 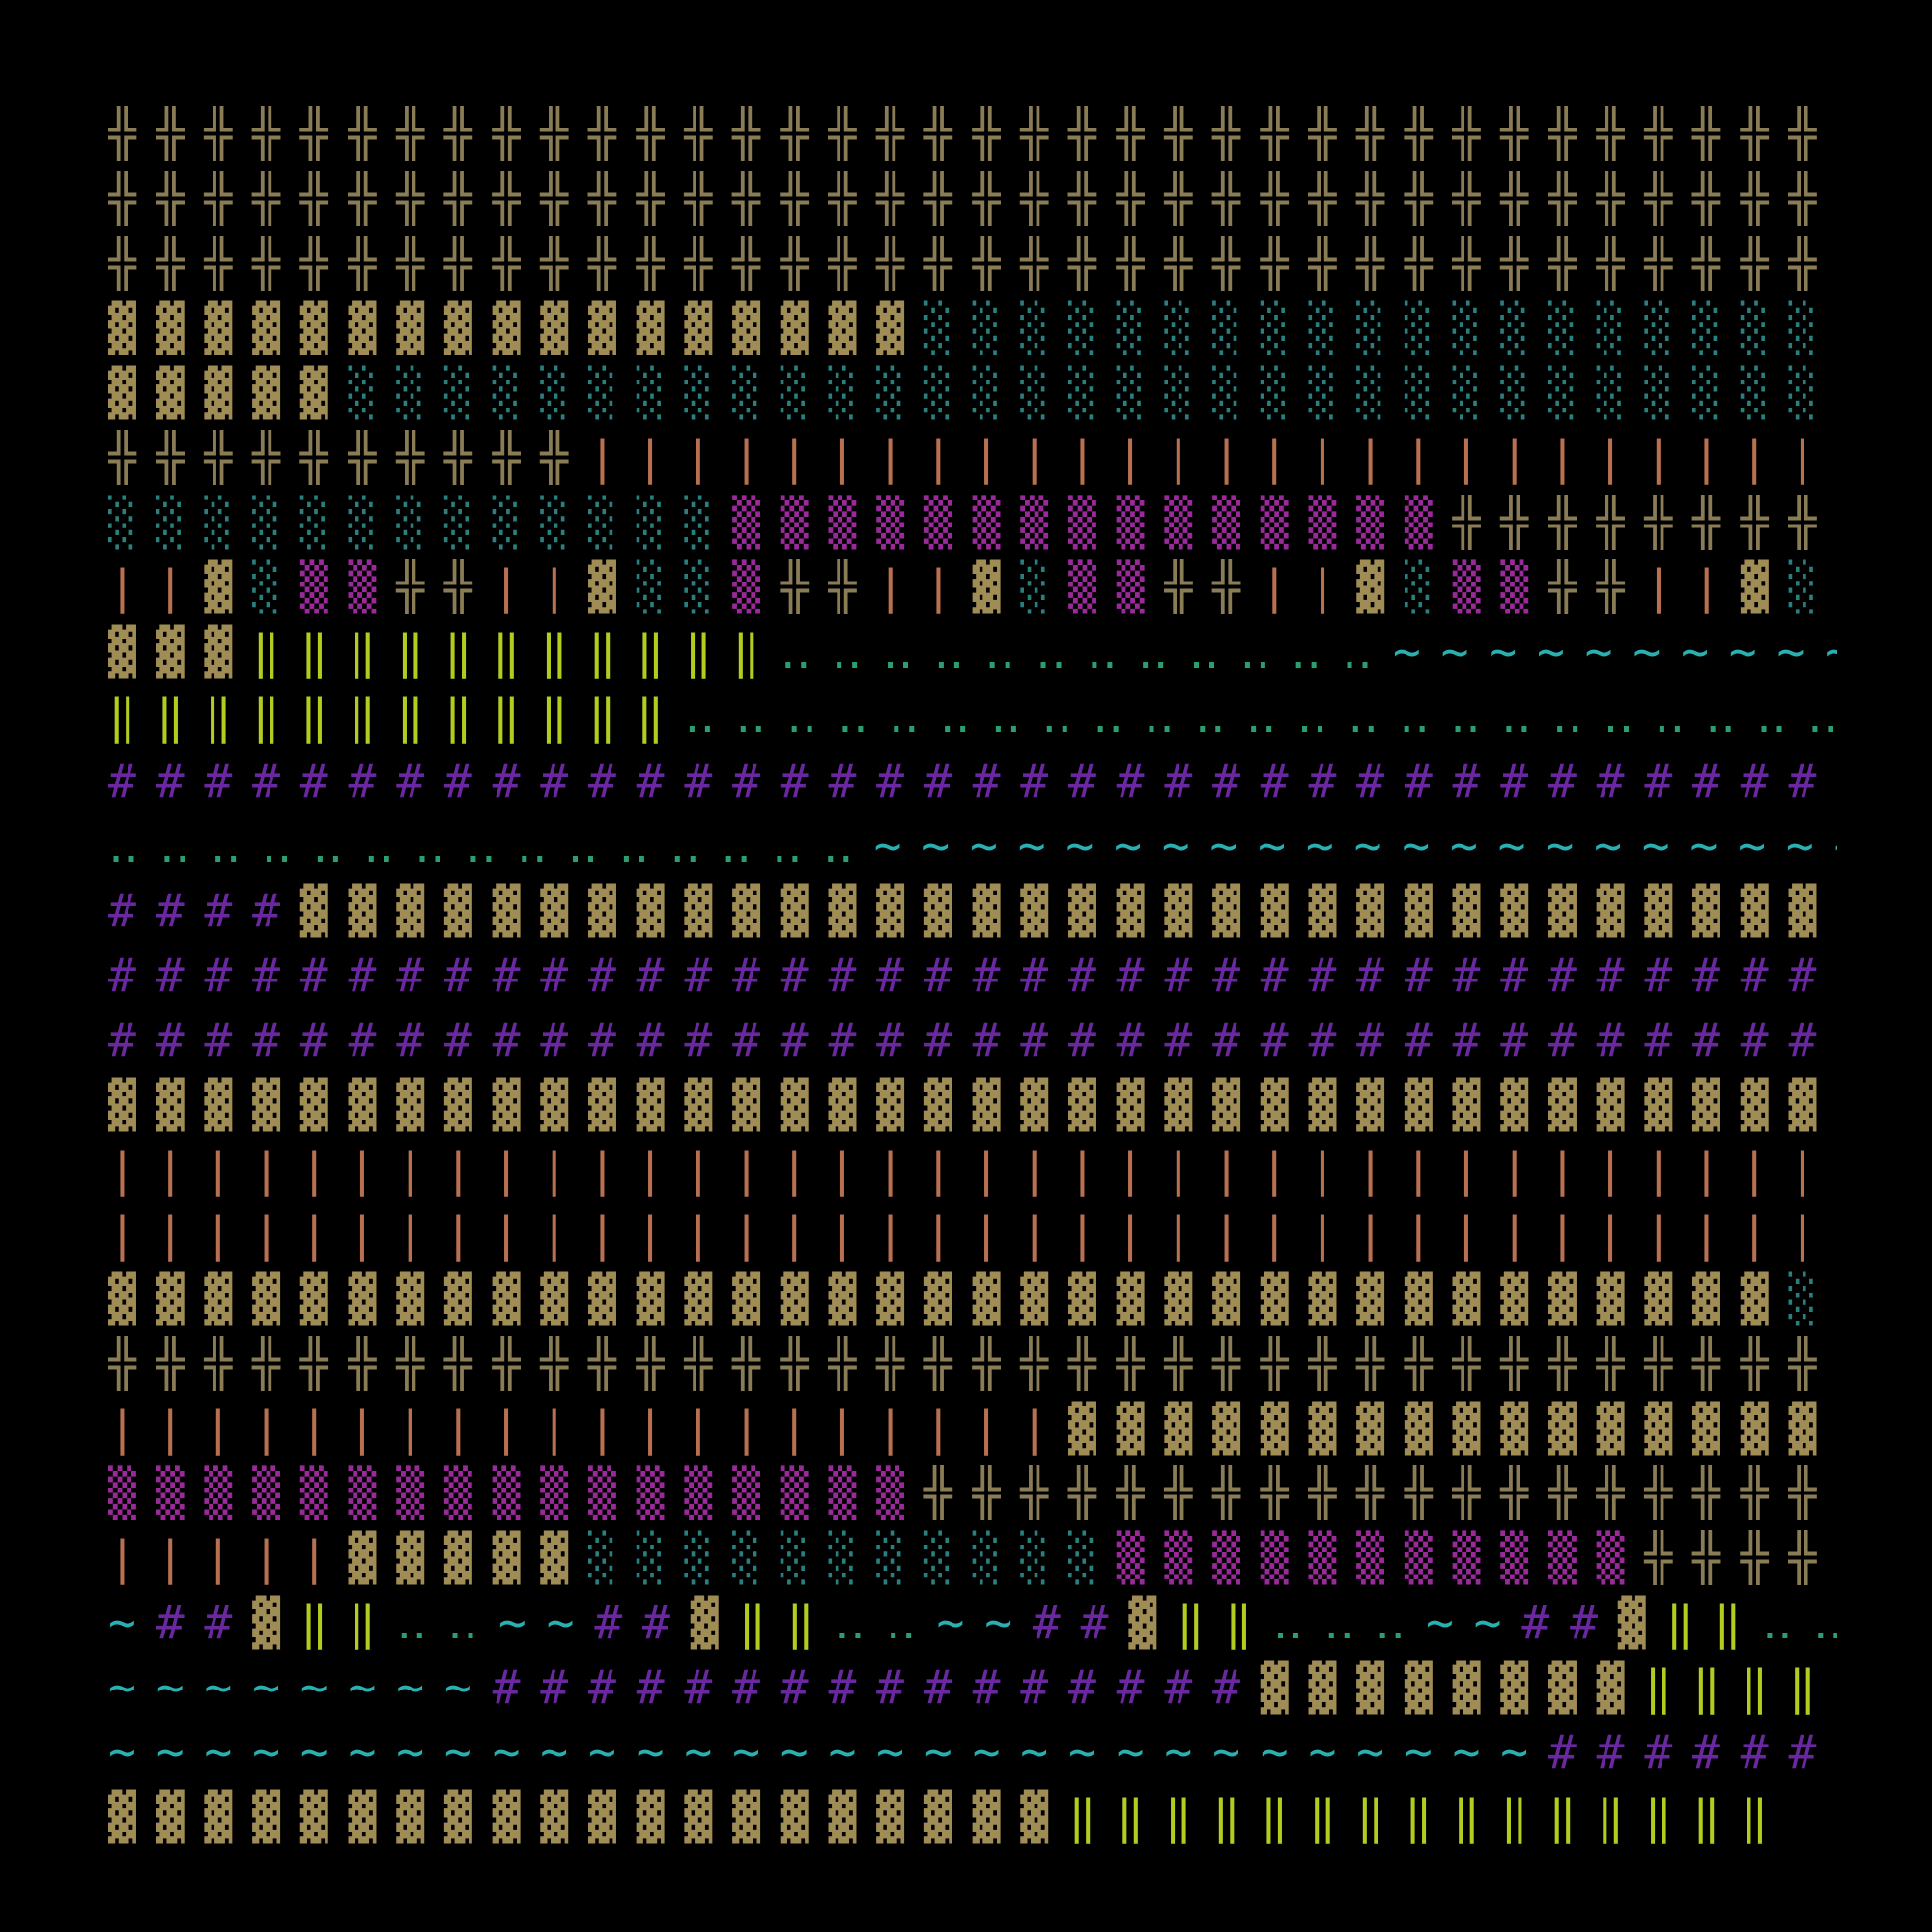 I want to click on tile-run: ~~~~~~~~, so click(x=300, y=1688).